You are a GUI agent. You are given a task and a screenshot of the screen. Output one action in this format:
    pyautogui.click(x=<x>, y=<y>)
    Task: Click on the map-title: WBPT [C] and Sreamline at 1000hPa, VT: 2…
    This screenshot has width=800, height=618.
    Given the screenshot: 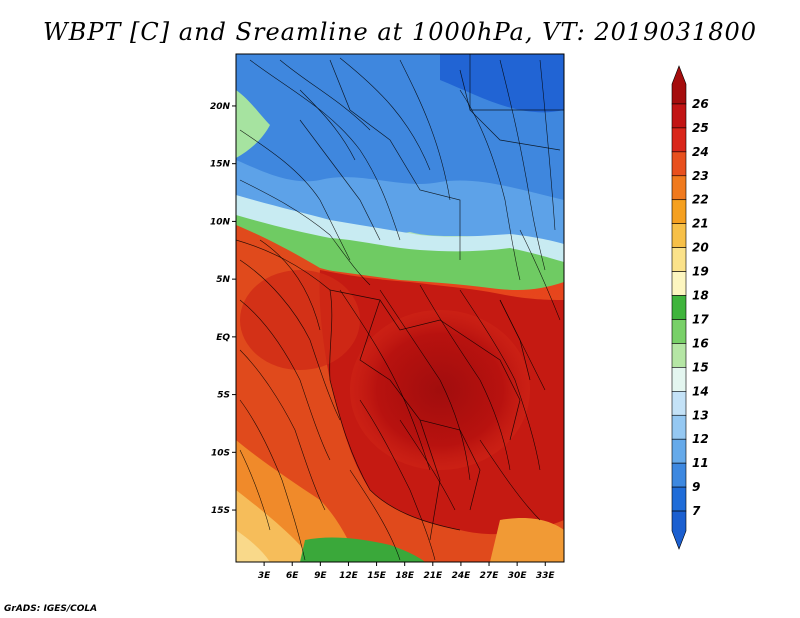 What is the action you would take?
    pyautogui.click(x=400, y=32)
    